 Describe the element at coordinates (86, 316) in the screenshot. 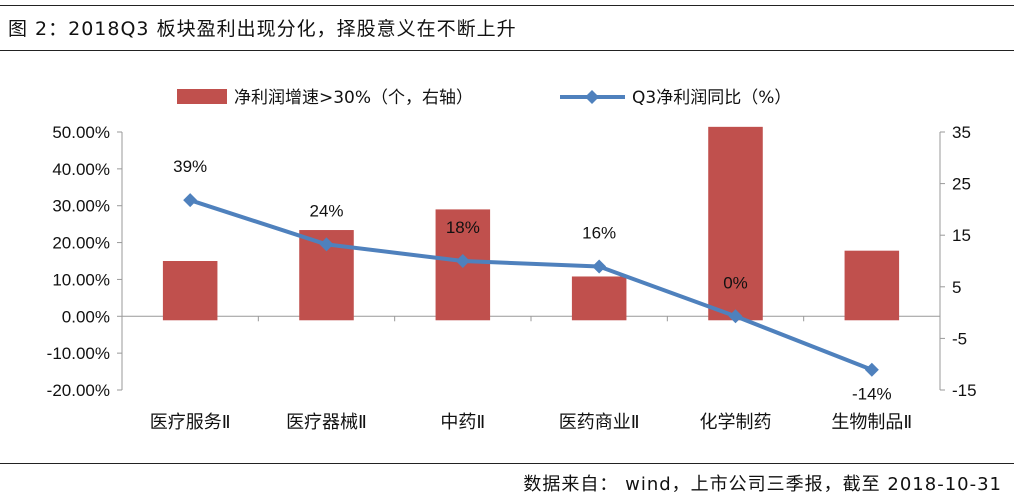

I see `left-tick-label: 0.00%` at that location.